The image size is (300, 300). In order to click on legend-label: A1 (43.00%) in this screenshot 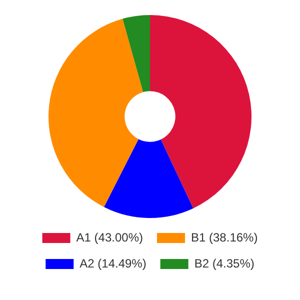, I will do `click(110, 237)`.